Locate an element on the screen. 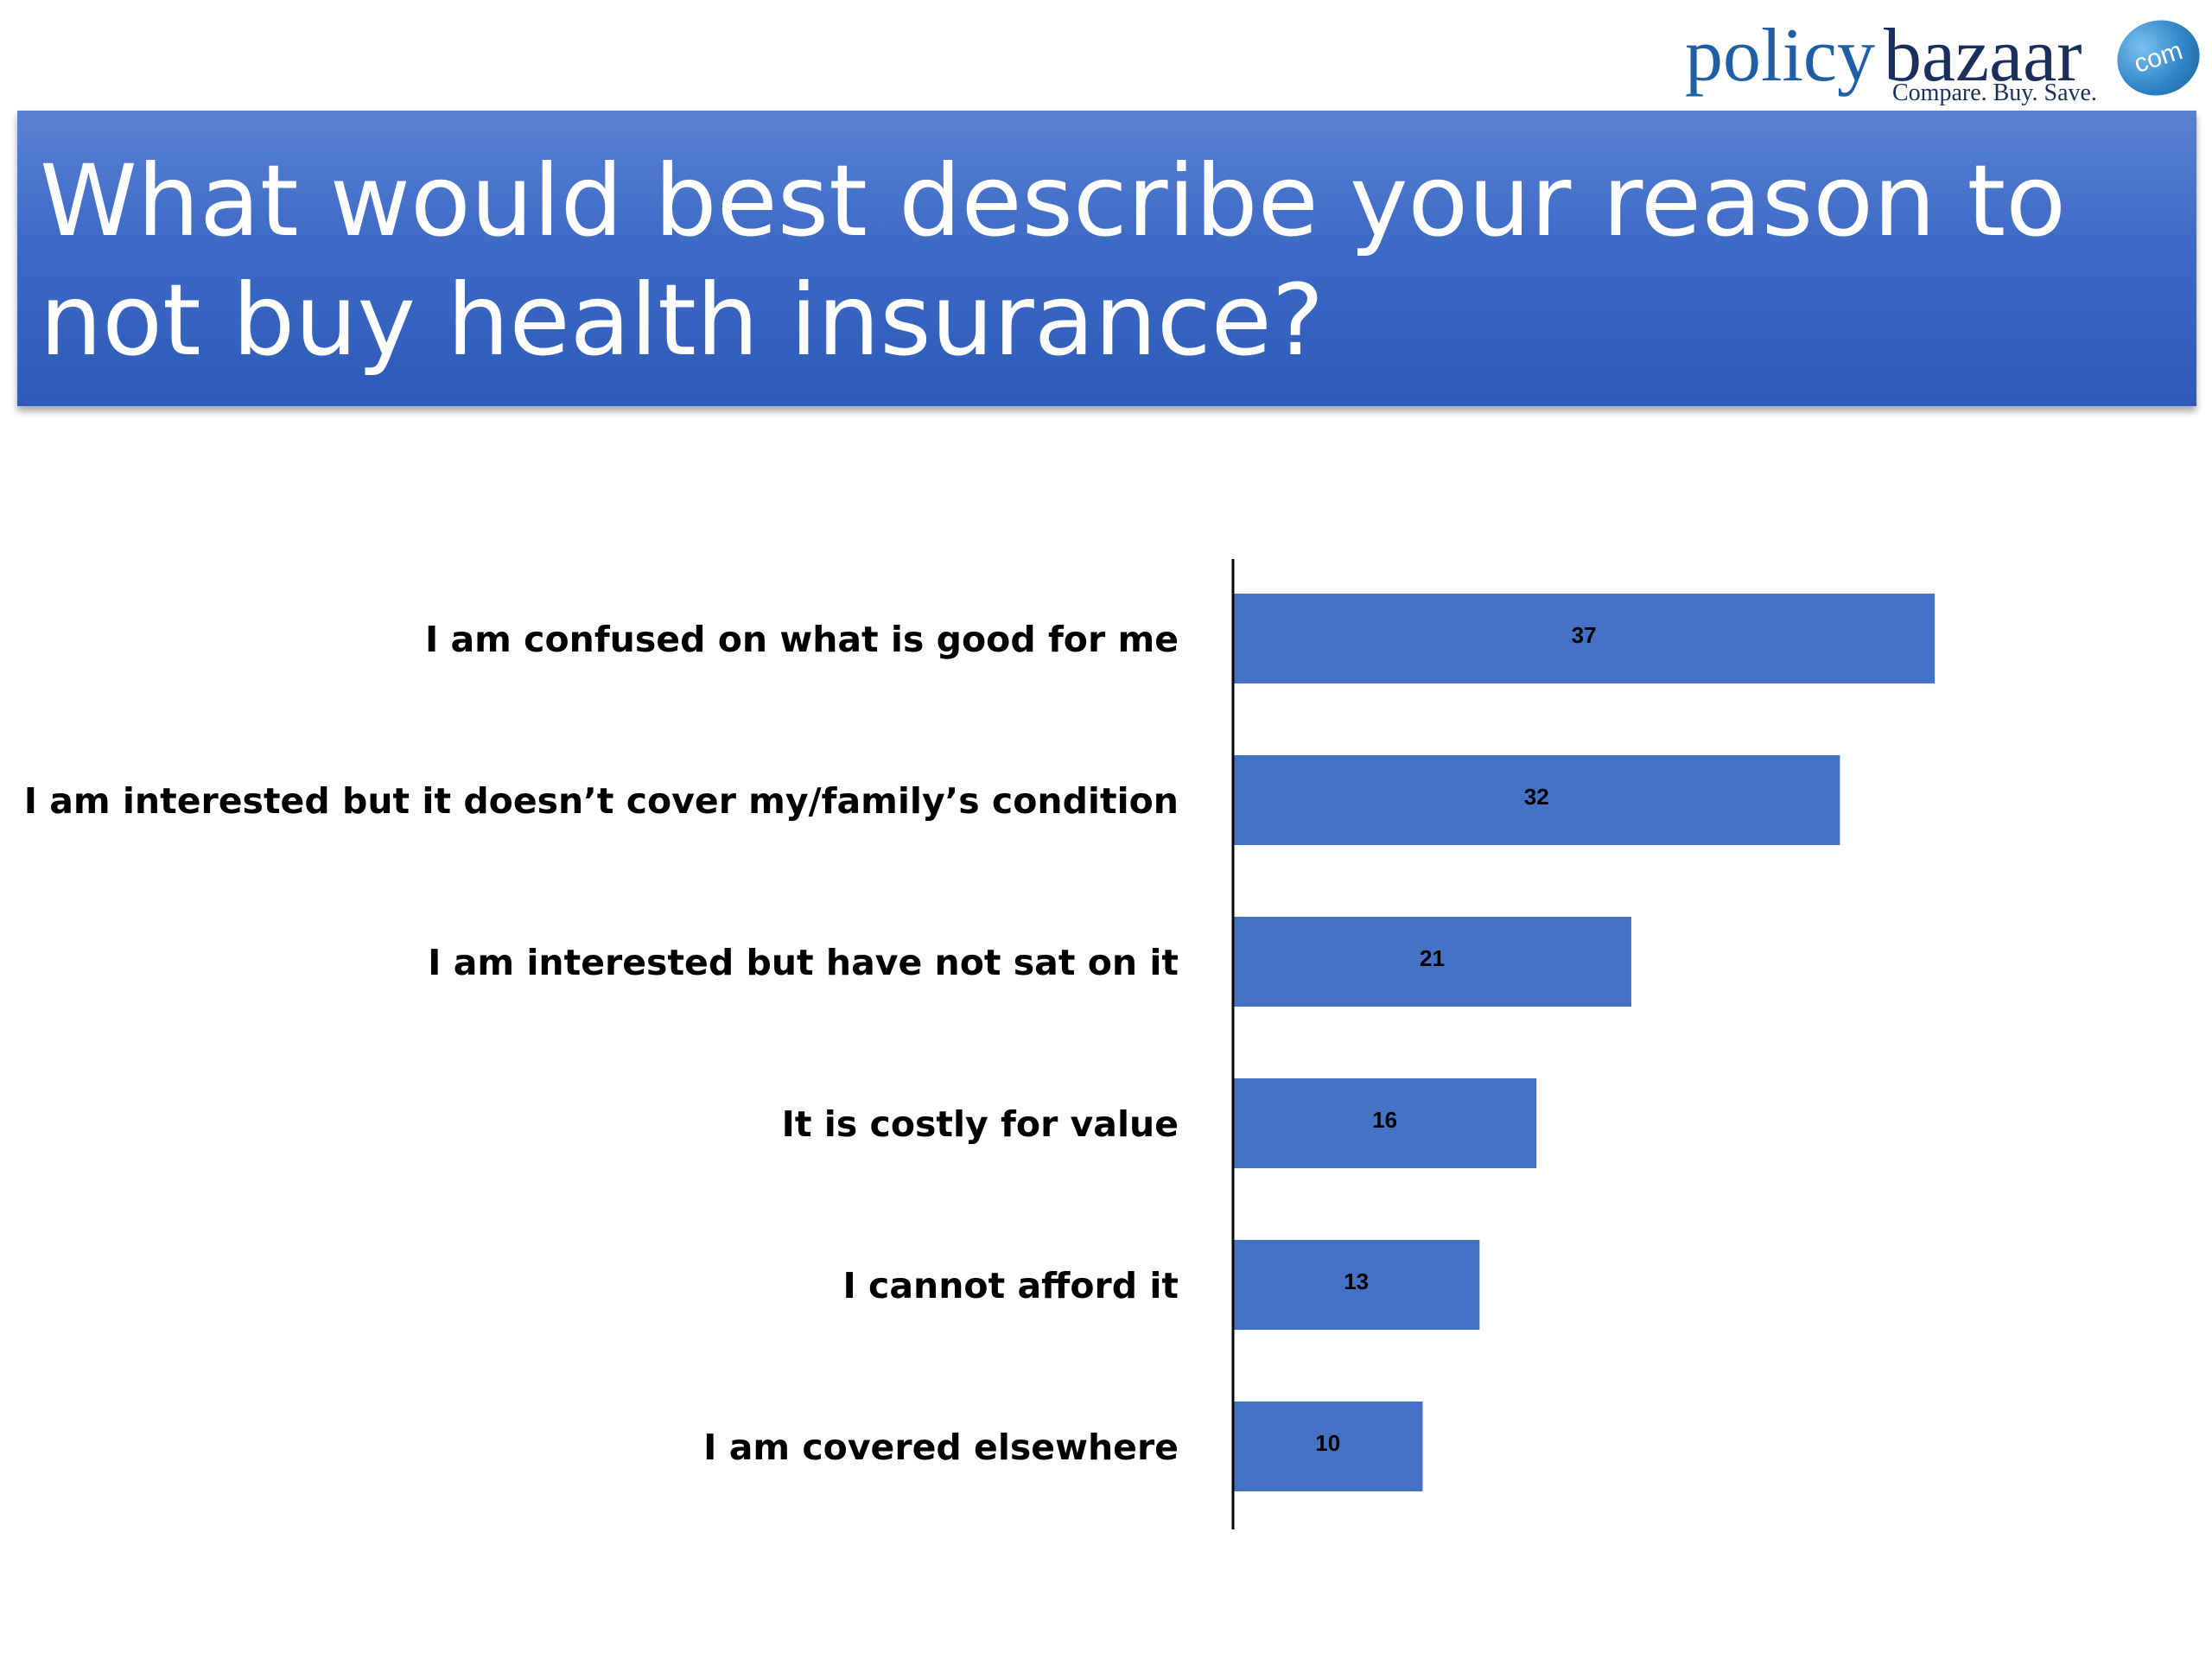 The image size is (2212, 1659). bar-value-label: 10 is located at coordinates (1327, 1443).